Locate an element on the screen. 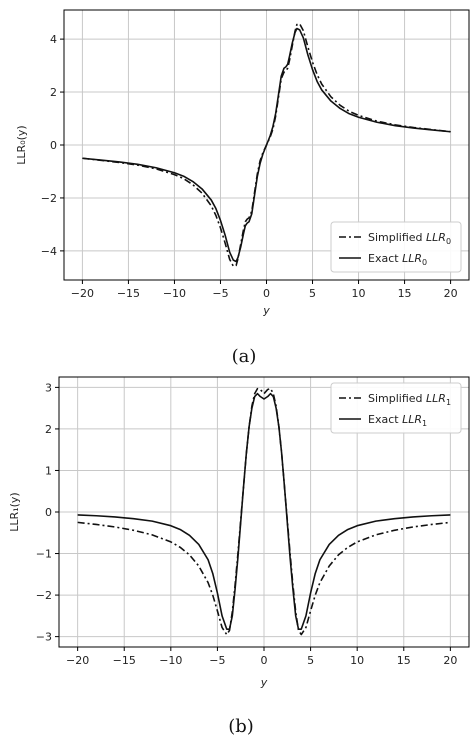 Image resolution: width=475 pixels, height=738 pixels. caption-a: (a) is located at coordinates (244, 356).